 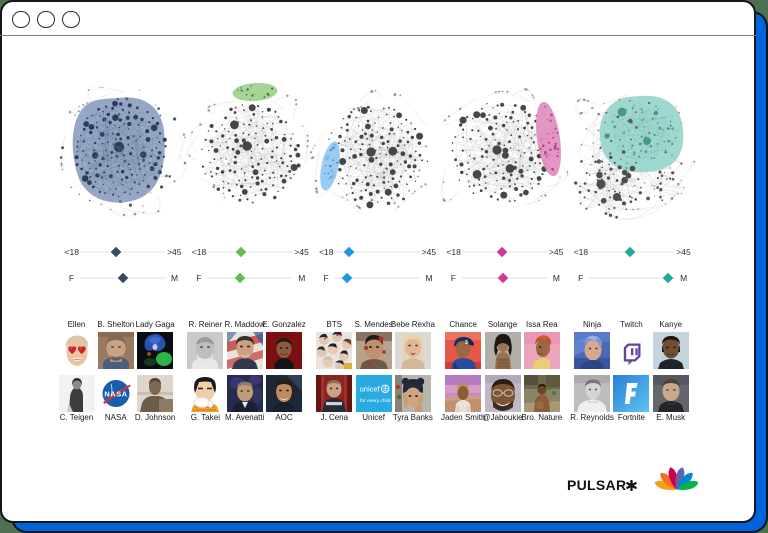 I want to click on svg-text: NASA, so click(x=115, y=394).